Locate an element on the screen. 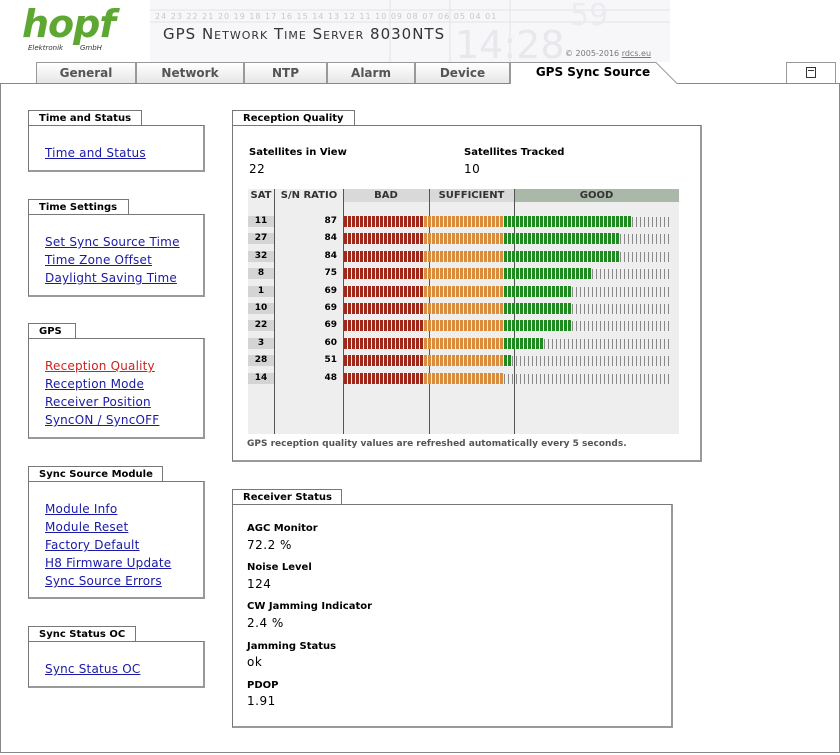 Image resolution: width=840 pixels, height=755 pixels. group-box-sync-status-oc: Sync Status OC is located at coordinates (116, 664).